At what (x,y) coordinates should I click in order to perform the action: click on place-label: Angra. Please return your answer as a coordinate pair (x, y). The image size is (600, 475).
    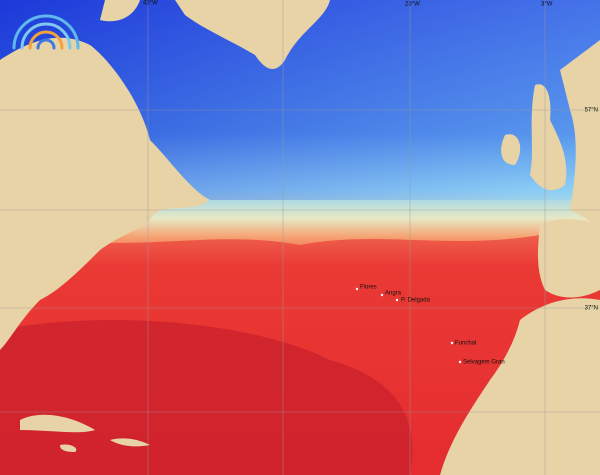
    Looking at the image, I should click on (393, 294).